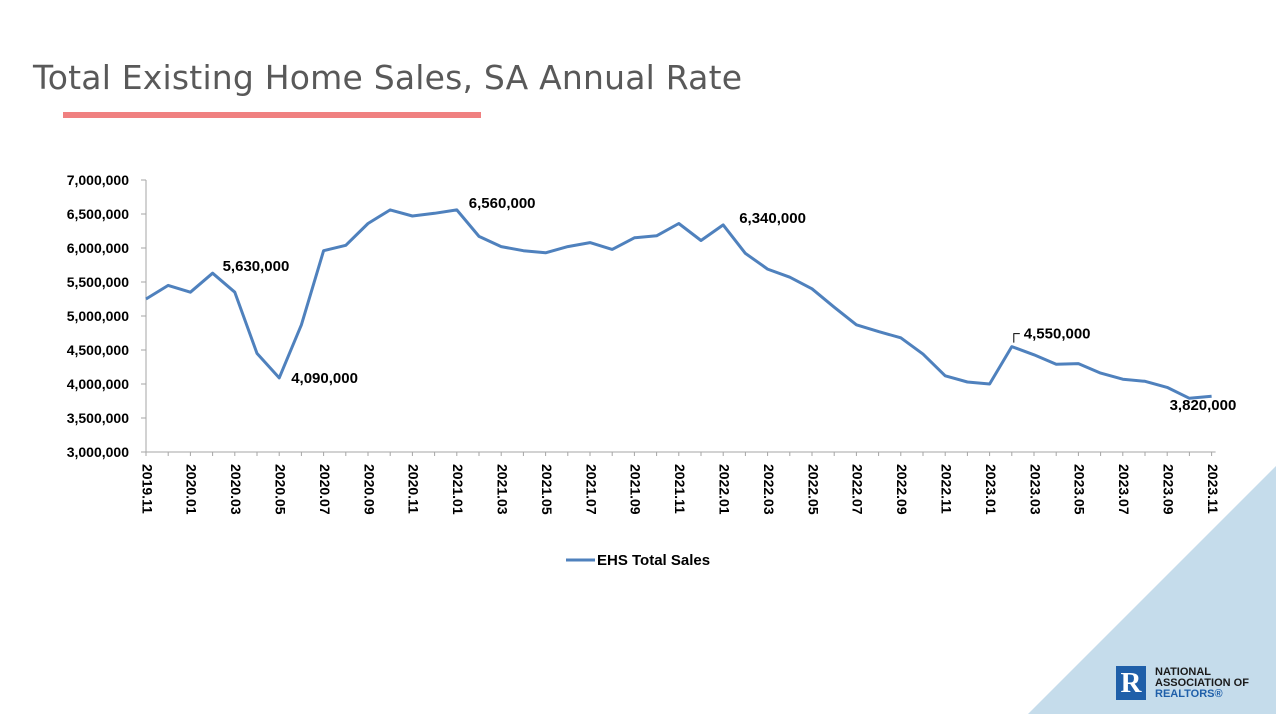 This screenshot has width=1276, height=714. I want to click on x-tick-label: 2021.11, so click(680, 489).